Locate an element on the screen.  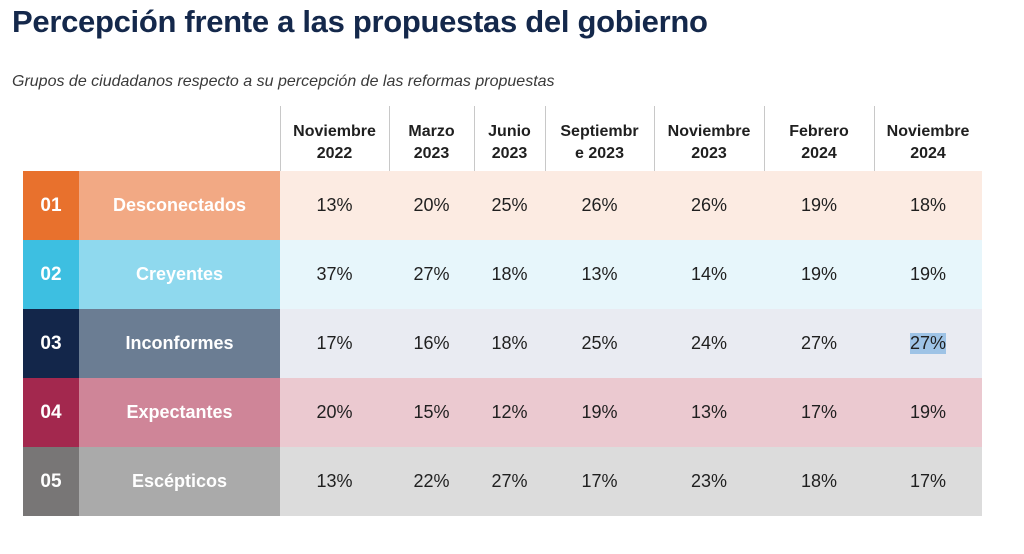
row-values: 17% 16% 18% 25% 24% 27% 27% is located at coordinates (631, 343).